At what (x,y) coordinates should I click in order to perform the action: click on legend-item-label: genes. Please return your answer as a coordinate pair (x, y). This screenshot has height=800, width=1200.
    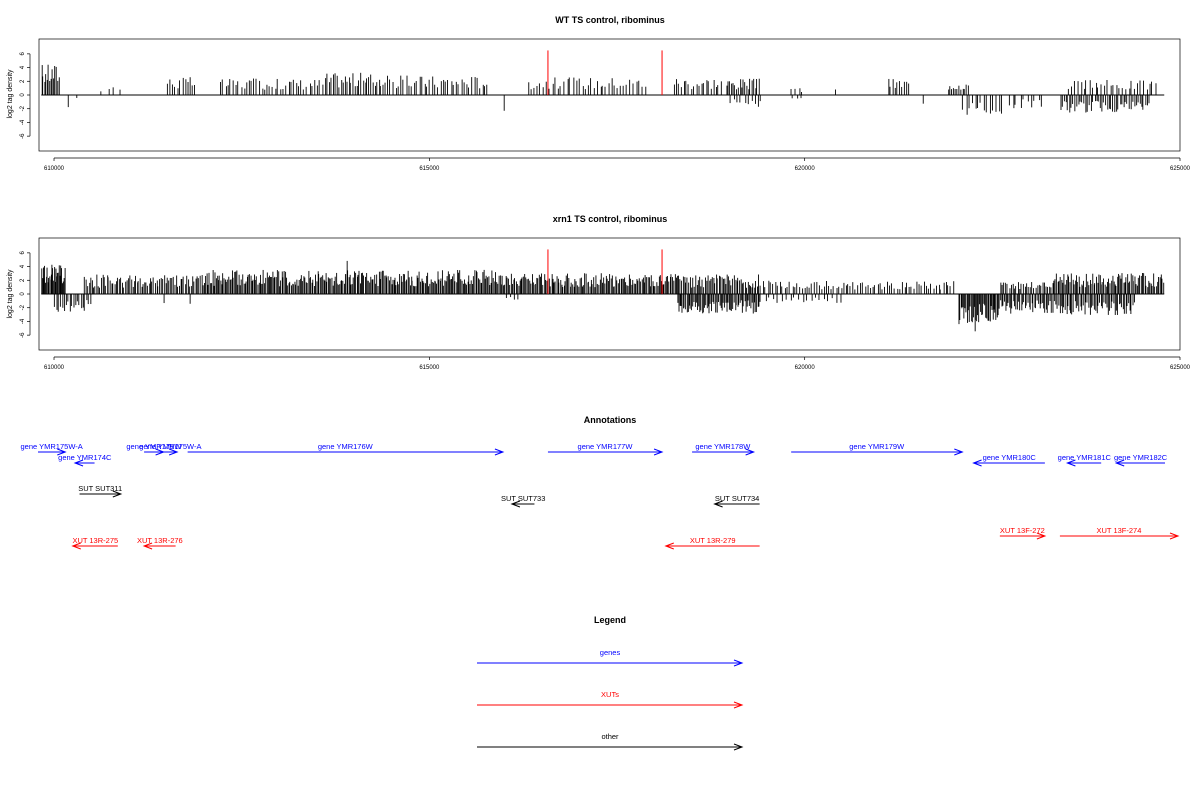
    Looking at the image, I should click on (610, 652).